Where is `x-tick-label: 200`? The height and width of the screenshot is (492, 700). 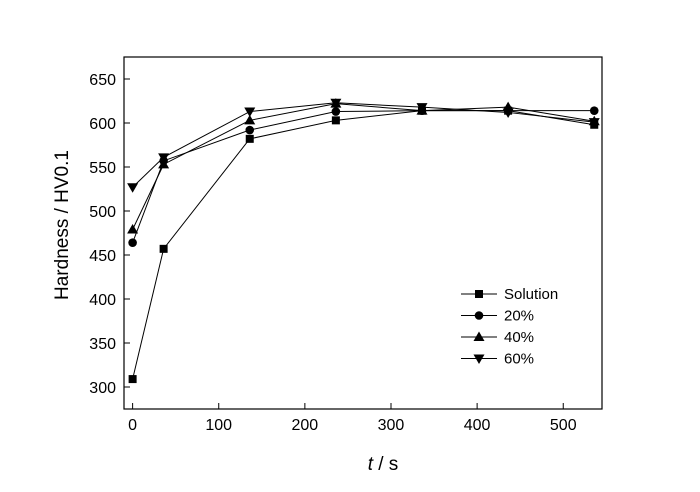 x-tick-label: 200 is located at coordinates (305, 425).